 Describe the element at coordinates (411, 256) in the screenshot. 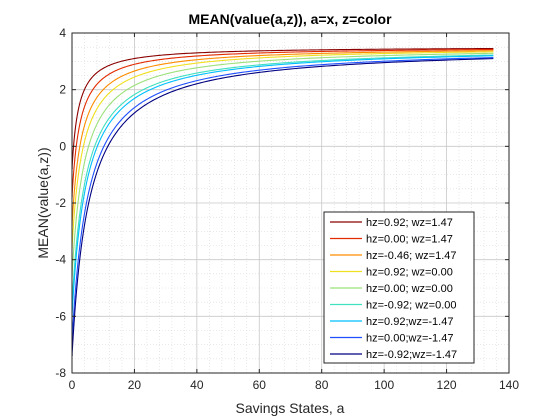

I see `legend-label: hz=-0.46; wz=1.47` at that location.